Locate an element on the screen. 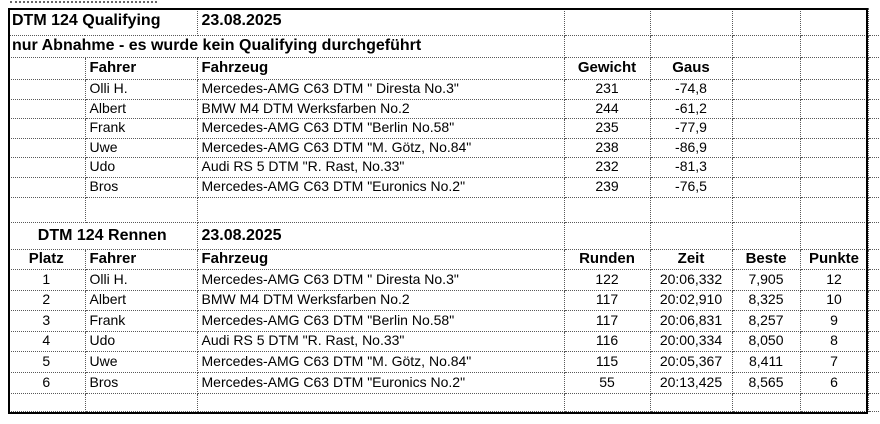  gewicht-cell: 238 is located at coordinates (607, 148).